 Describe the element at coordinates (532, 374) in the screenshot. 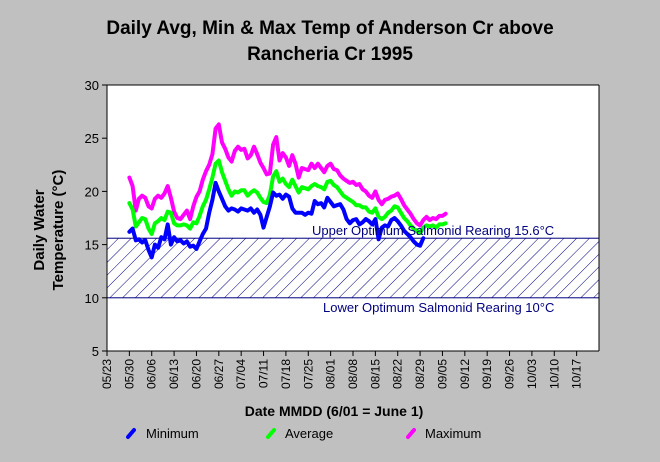

I see `x-tick-label: 10/03` at that location.